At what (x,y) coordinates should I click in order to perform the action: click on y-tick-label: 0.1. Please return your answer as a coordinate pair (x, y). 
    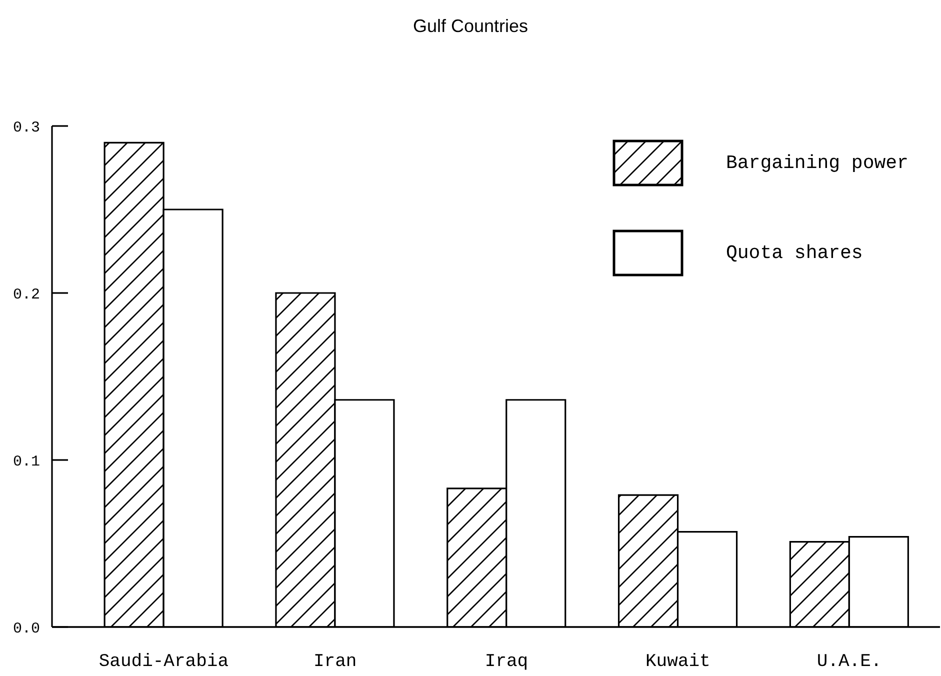
    Looking at the image, I should click on (26, 461).